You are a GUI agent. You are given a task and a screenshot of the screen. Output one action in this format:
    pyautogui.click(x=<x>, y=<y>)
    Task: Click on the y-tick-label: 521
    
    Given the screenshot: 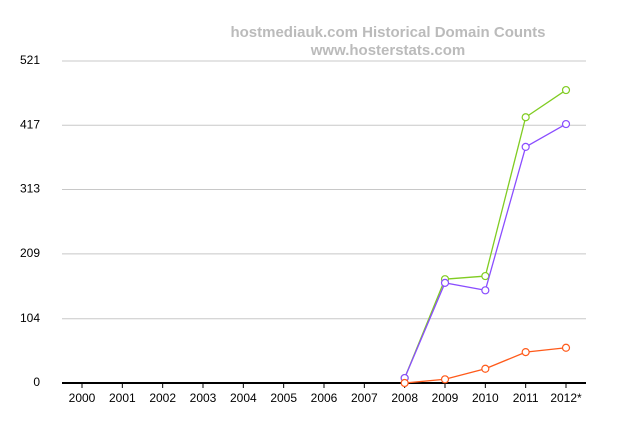 What is the action you would take?
    pyautogui.click(x=30, y=60)
    